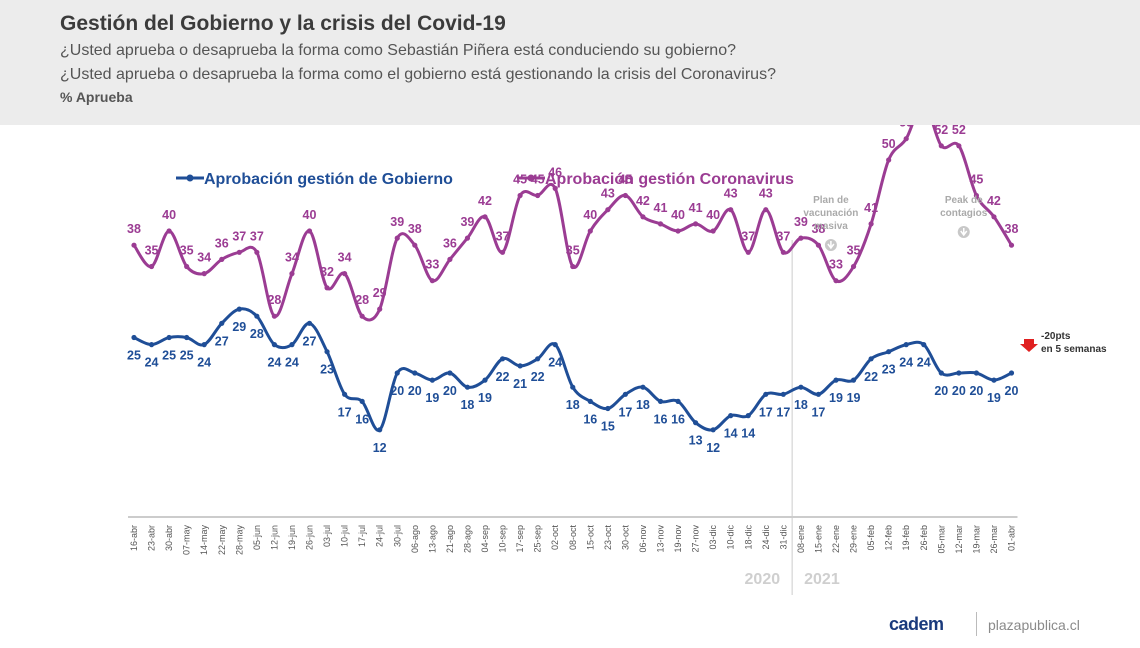 The image size is (1140, 648). I want to click on data-label: 25, so click(134, 356).